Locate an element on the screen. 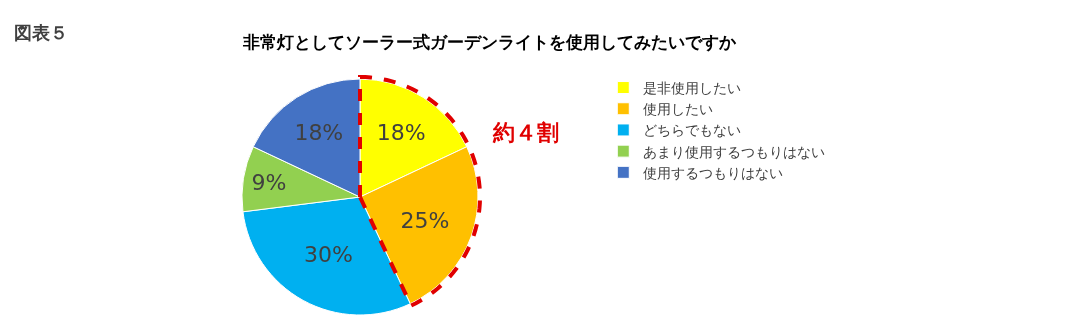 Image resolution: width=1087 pixels, height=327 pixels. legend-label: 使用したい is located at coordinates (678, 109).